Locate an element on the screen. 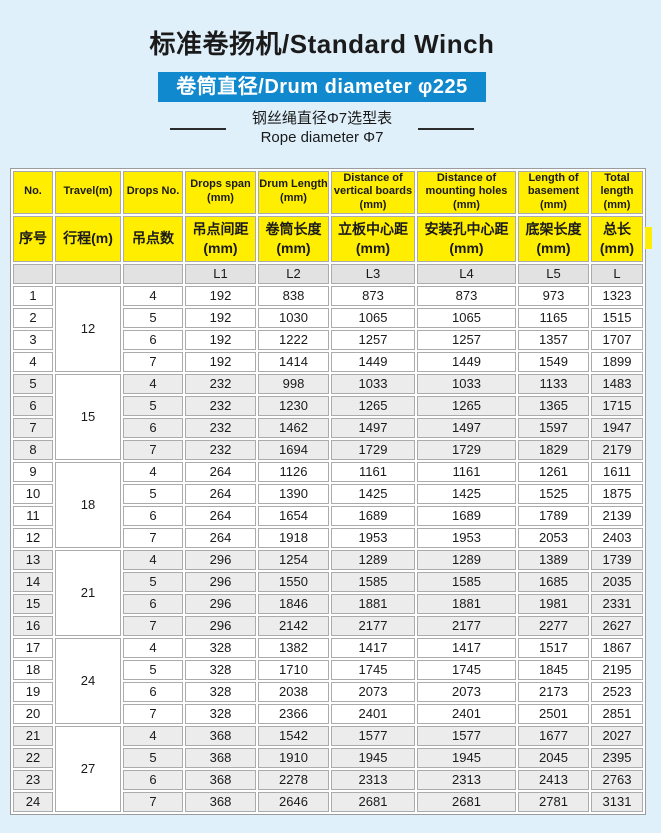  cell-drops-span: 328 is located at coordinates (220, 691).